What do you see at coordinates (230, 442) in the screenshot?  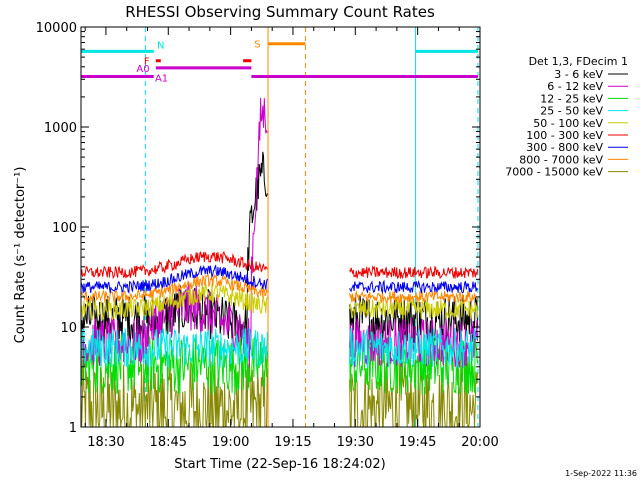 I see `x-tick-label: 19:00` at bounding box center [230, 442].